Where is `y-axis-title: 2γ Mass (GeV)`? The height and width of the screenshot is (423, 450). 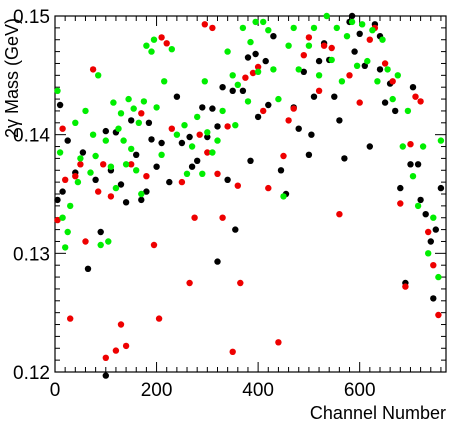
y-axis-title: 2γ Mass (GeV) is located at coordinates (12, 78).